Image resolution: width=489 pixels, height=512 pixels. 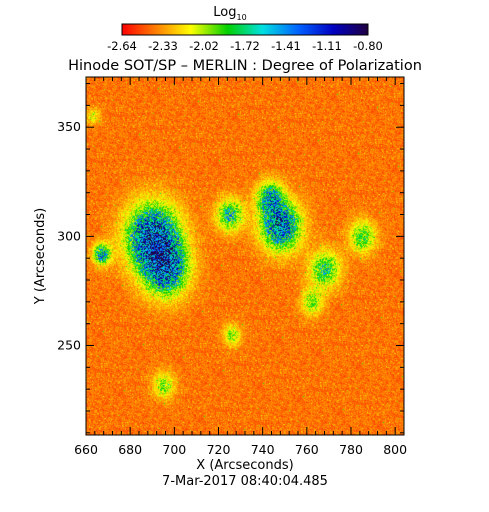 I want to click on y-tick-label: 250, so click(x=69, y=345).